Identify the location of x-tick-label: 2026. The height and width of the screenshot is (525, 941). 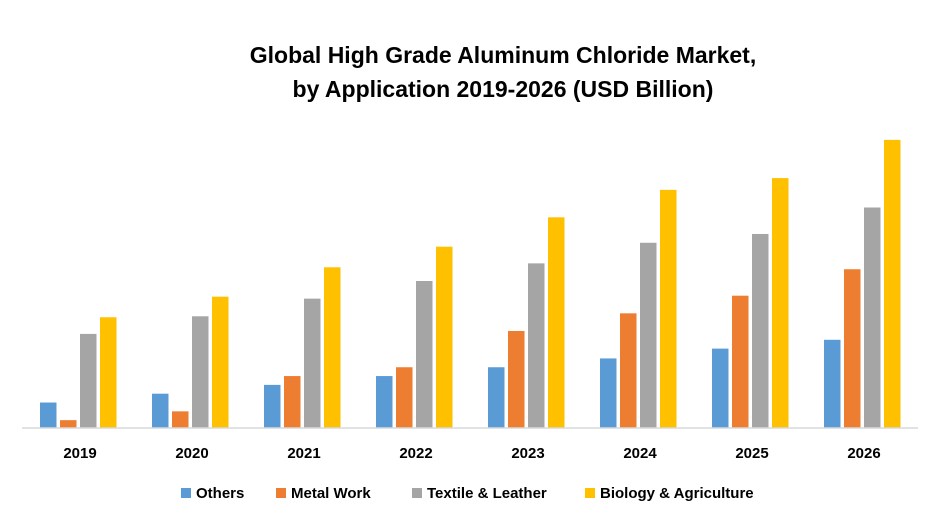
(863, 453).